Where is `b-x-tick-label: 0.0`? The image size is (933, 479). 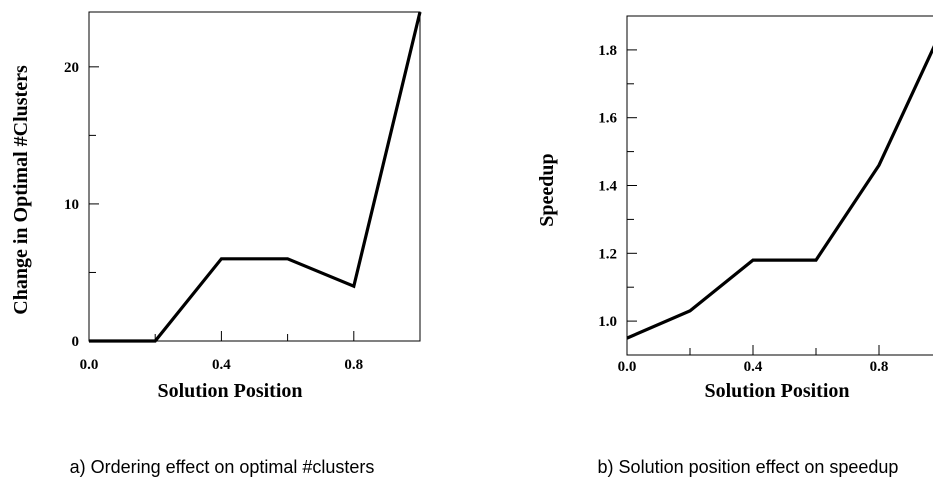 b-x-tick-label: 0.0 is located at coordinates (627, 367).